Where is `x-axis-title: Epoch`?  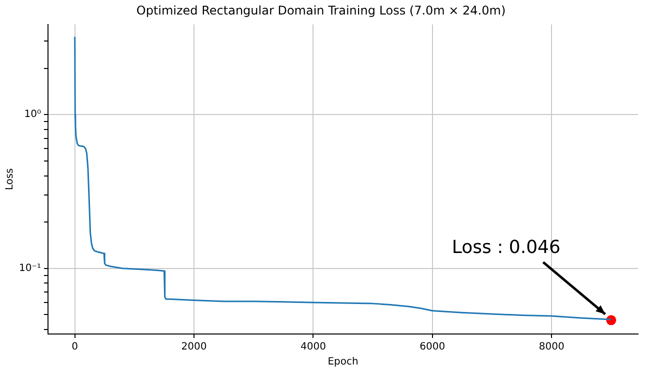 x-axis-title: Epoch is located at coordinates (343, 362).